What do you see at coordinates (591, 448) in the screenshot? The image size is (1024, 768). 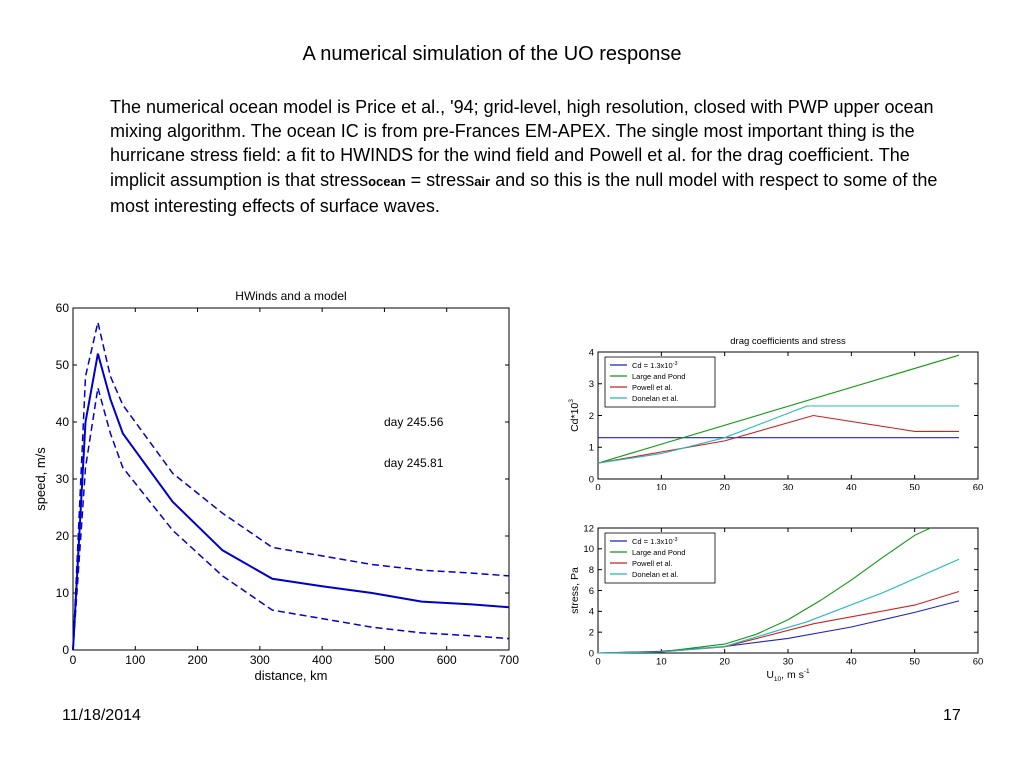 I see `y-tick-label: 1` at bounding box center [591, 448].